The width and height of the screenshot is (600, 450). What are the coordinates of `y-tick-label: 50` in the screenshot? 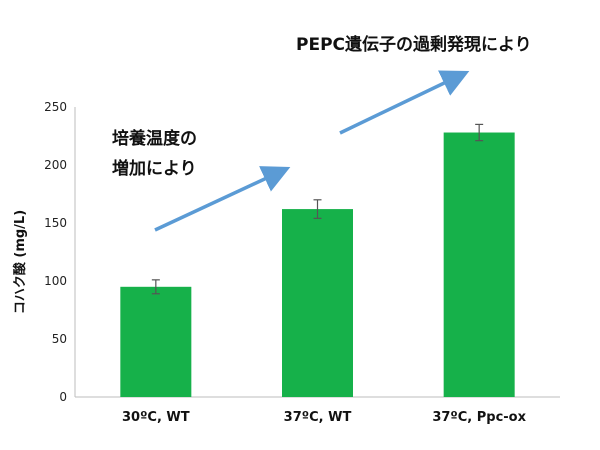 It's located at (59, 339).